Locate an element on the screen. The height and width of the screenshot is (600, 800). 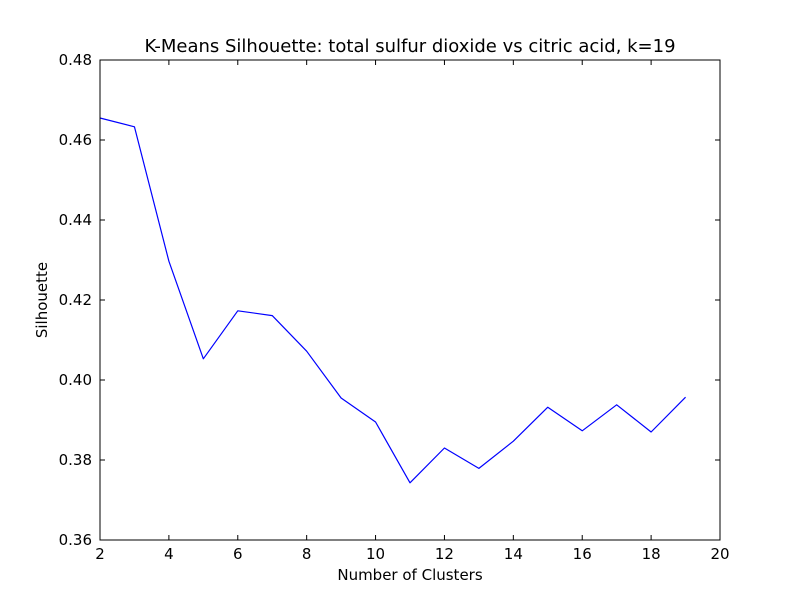
y-tick-label-5: 0.46 is located at coordinates (75, 140).